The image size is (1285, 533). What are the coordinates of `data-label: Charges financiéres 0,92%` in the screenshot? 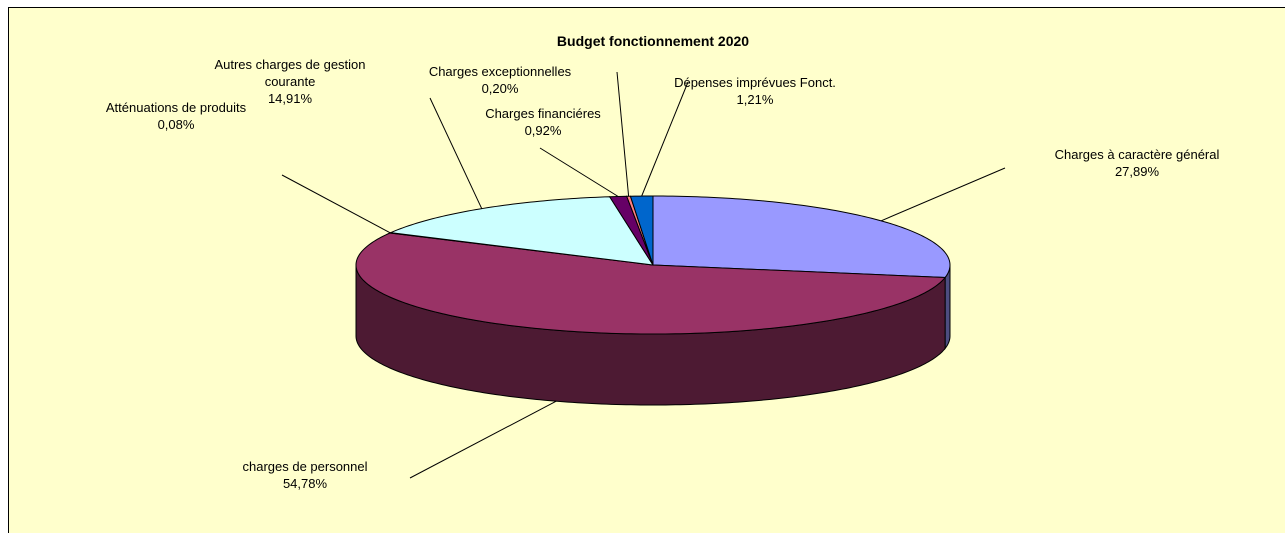 It's located at (543, 122).